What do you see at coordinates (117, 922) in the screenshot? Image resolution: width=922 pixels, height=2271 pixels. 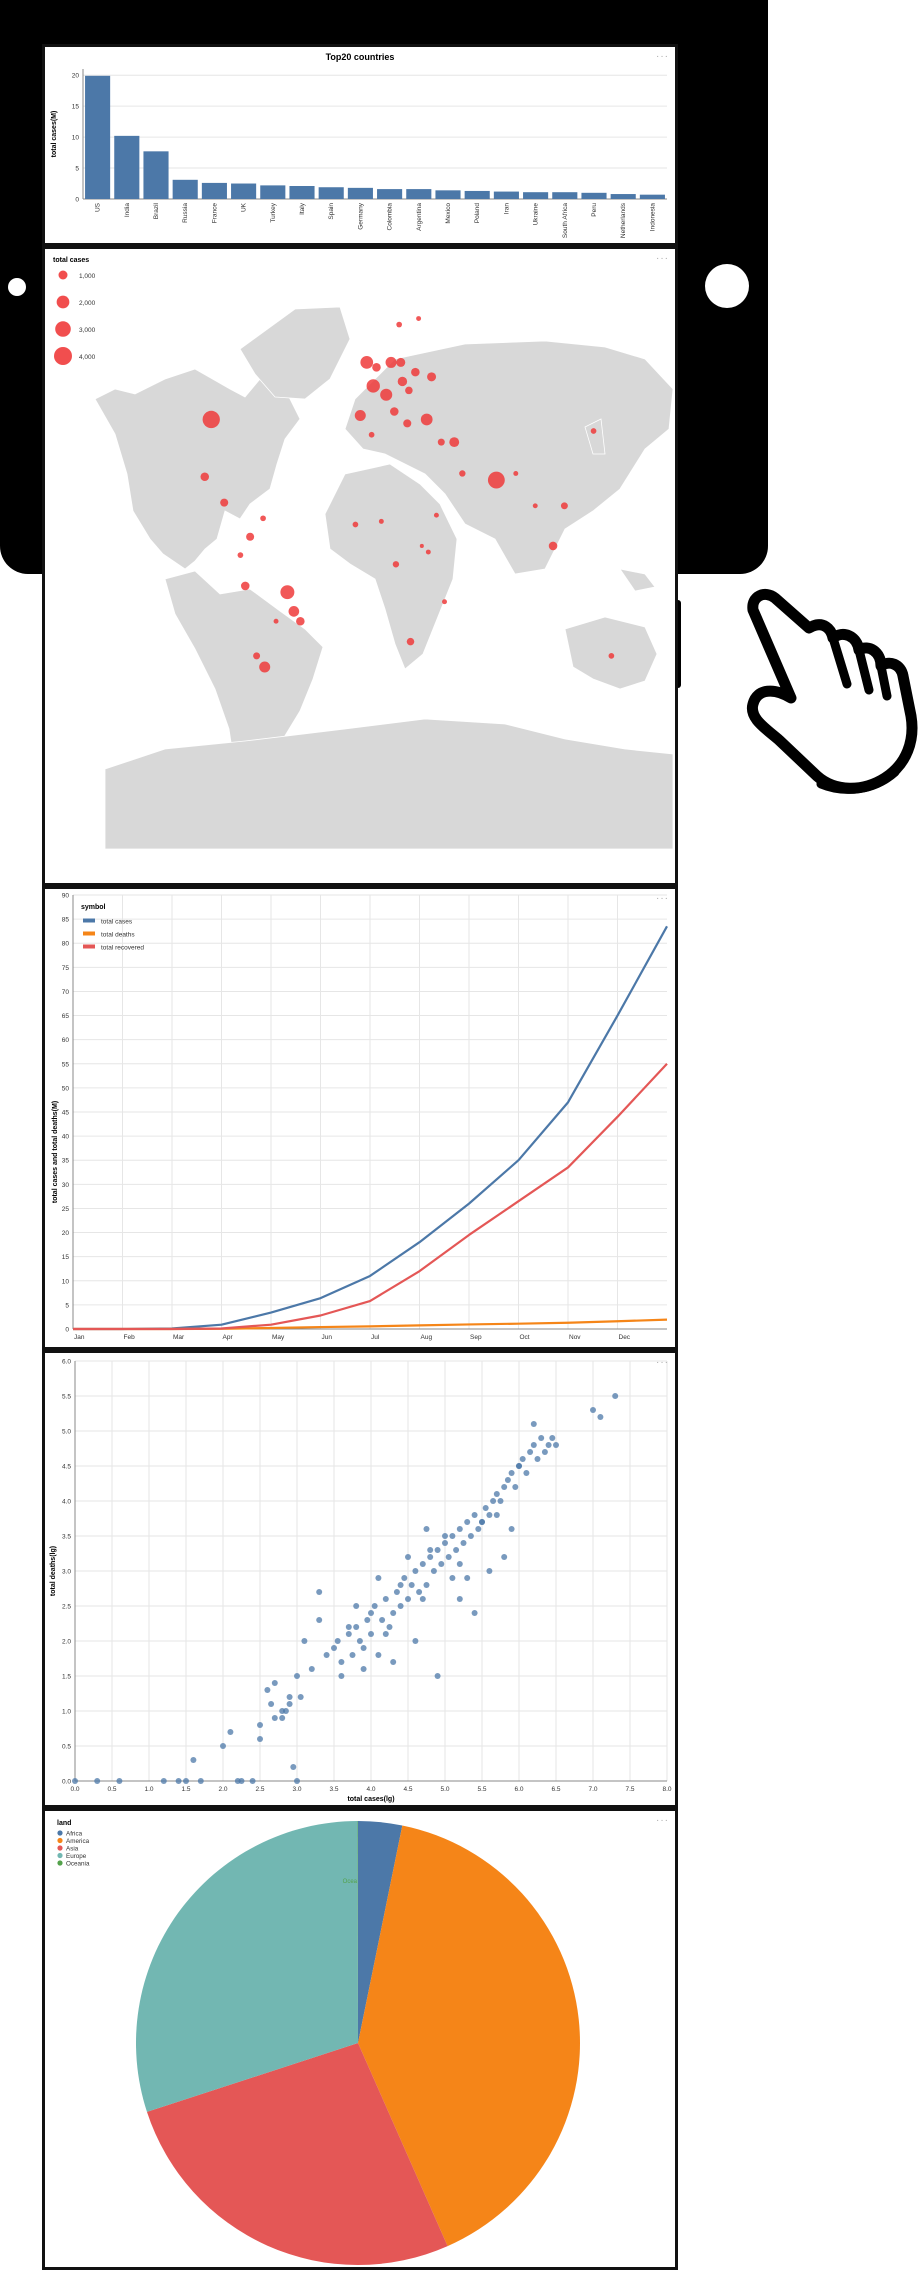 I see `legend-label: total cases` at bounding box center [117, 922].